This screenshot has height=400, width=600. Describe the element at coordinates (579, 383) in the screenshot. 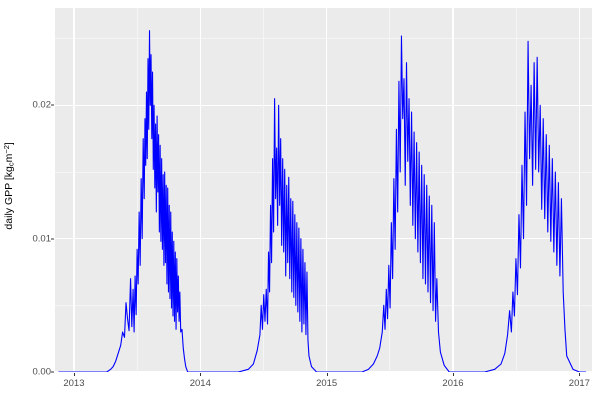

I see `x-axis-tick-label: 2017` at that location.